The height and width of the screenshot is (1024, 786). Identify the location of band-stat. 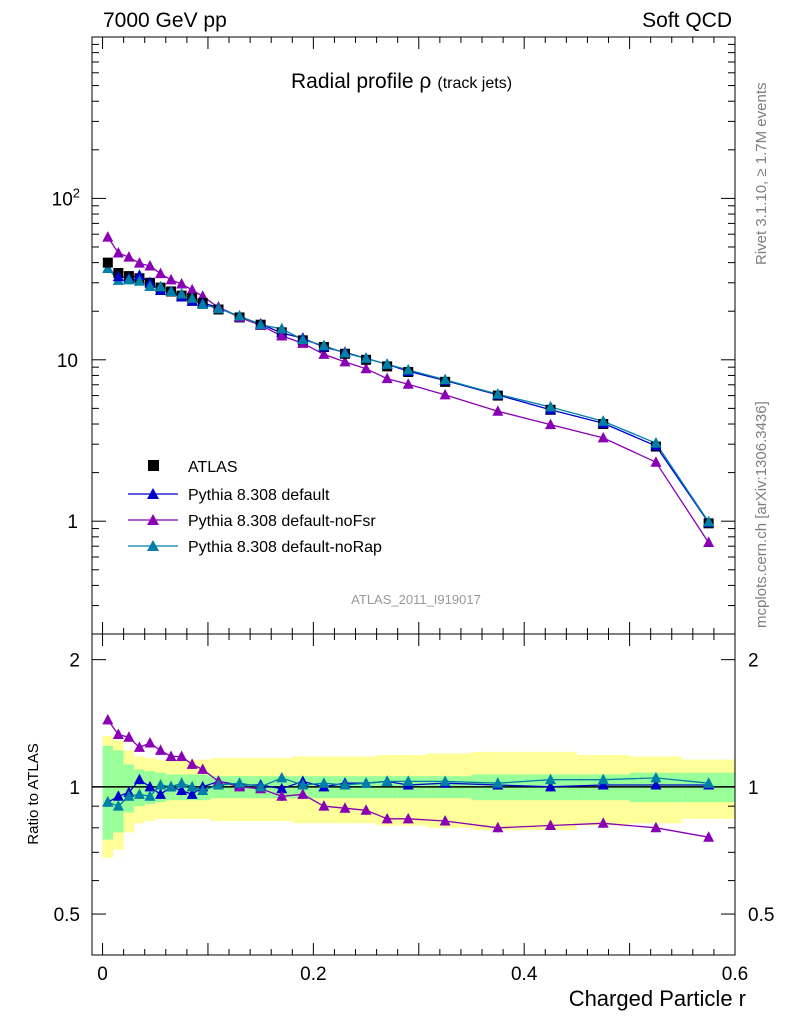
(139, 788).